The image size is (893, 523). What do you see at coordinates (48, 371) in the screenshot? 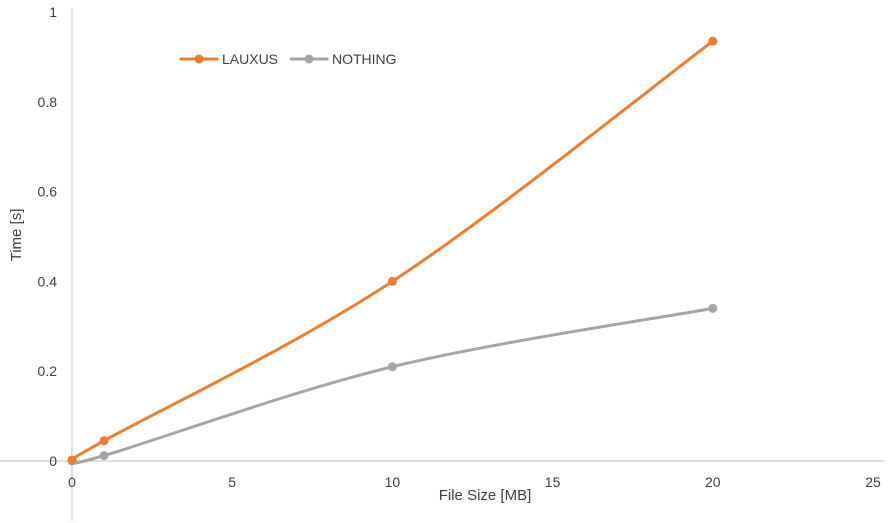
I see `y-tick-label: 0.2` at bounding box center [48, 371].